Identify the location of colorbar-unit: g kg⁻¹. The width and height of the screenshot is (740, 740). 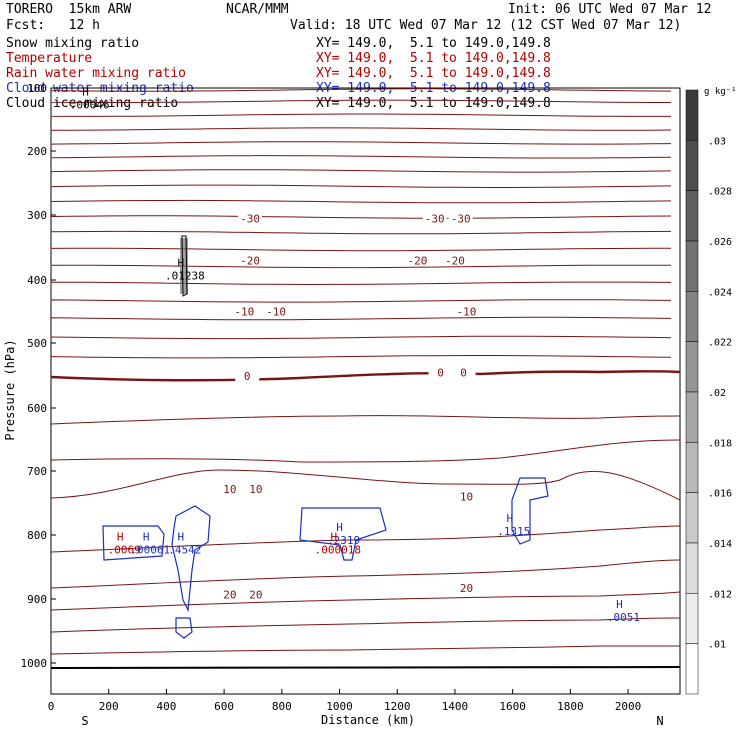
(720, 92).